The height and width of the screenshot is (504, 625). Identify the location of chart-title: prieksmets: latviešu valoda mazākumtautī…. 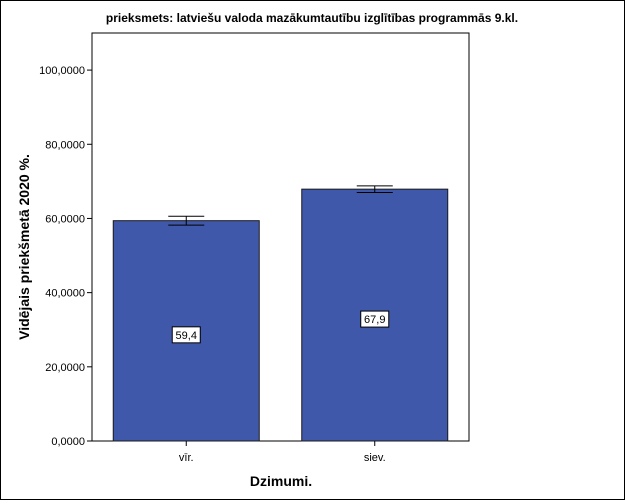
(312, 18).